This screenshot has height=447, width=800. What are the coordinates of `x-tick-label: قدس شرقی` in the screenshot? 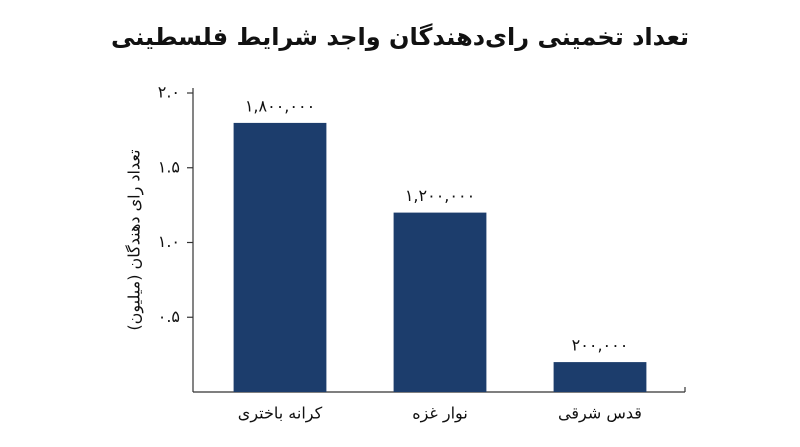 It's located at (600, 414).